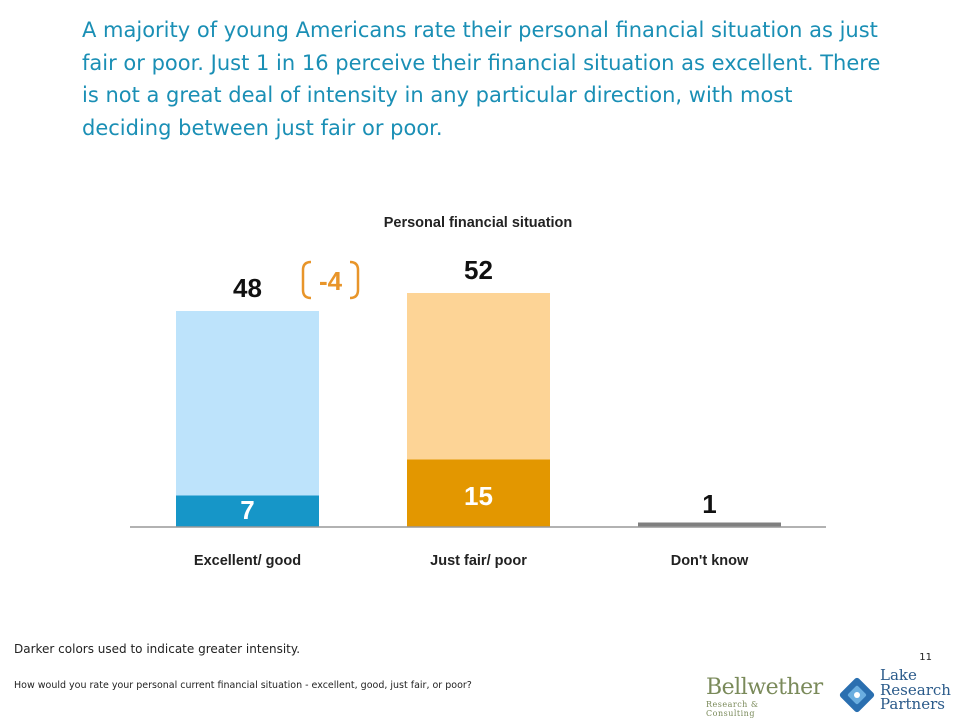  What do you see at coordinates (764, 687) in the screenshot?
I see `bellwether-logo-name: Bellwether` at bounding box center [764, 687].